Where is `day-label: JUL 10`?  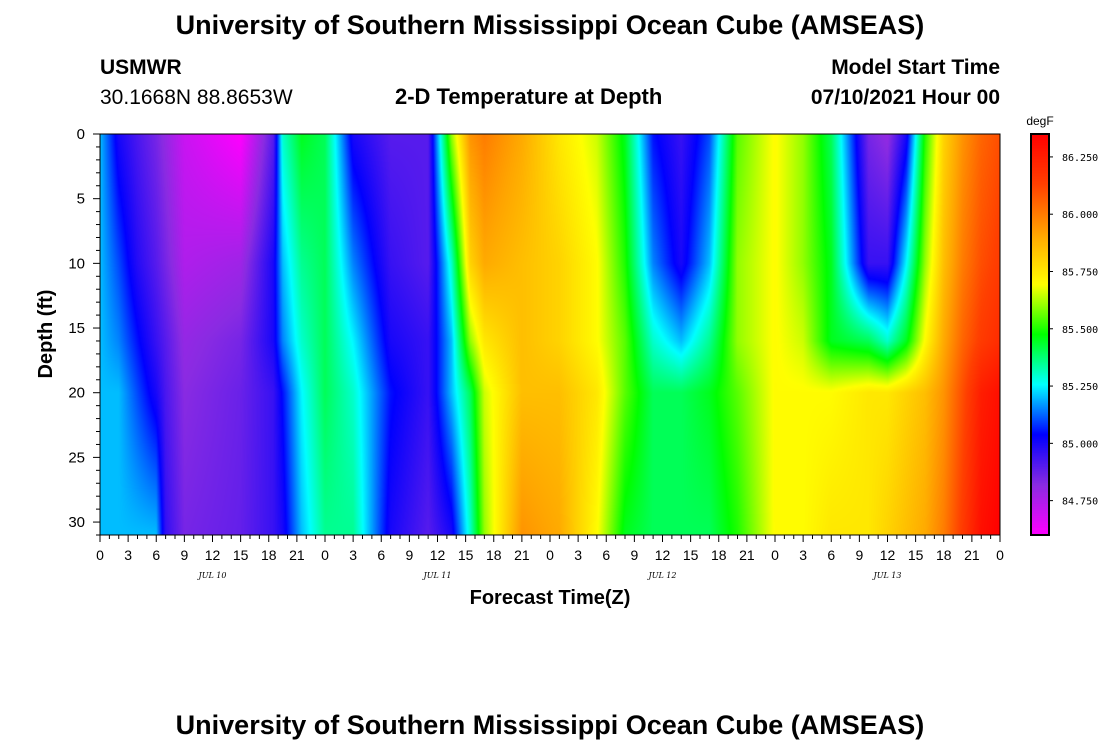
day-label: JUL 10 is located at coordinates (212, 575).